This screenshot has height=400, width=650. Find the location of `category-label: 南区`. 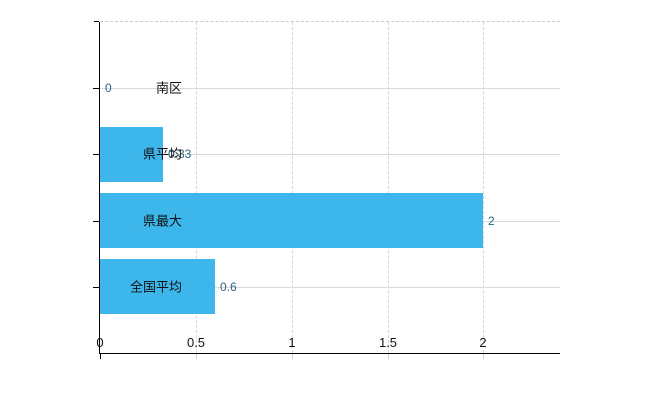

category-label: 南区 is located at coordinates (168, 88).